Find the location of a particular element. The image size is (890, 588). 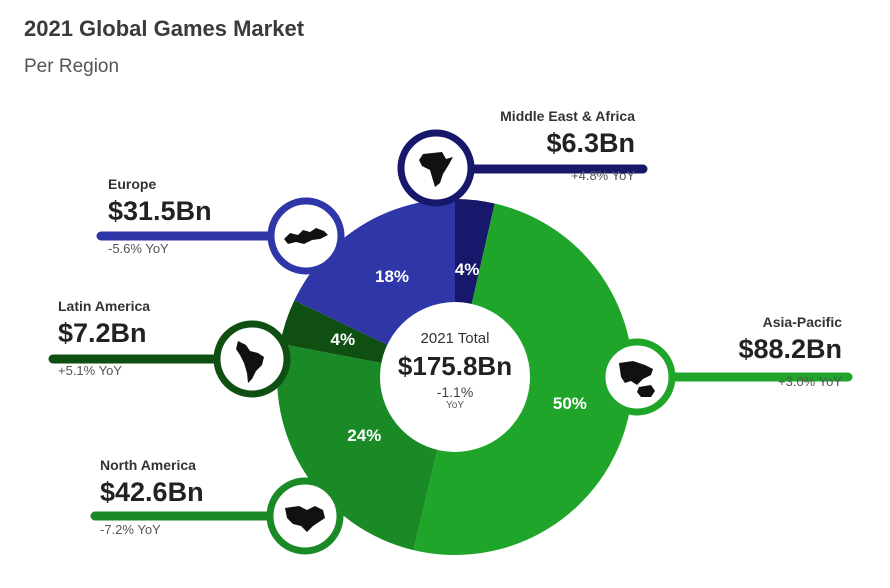

region-label-middle-east-africa: Middle East & Africa $6.3Bn +4.8% YoY is located at coordinates (547, 145).